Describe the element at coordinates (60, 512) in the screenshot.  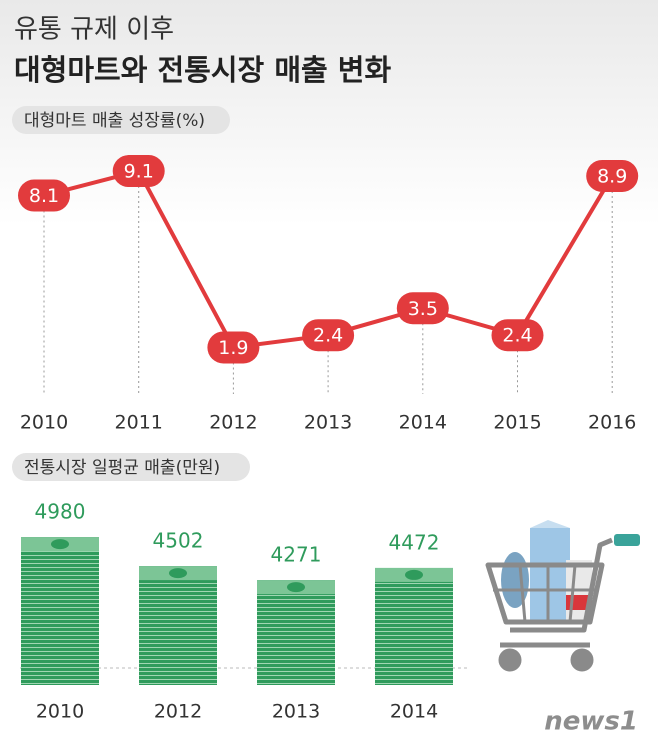
I see `value-label: 4980` at that location.